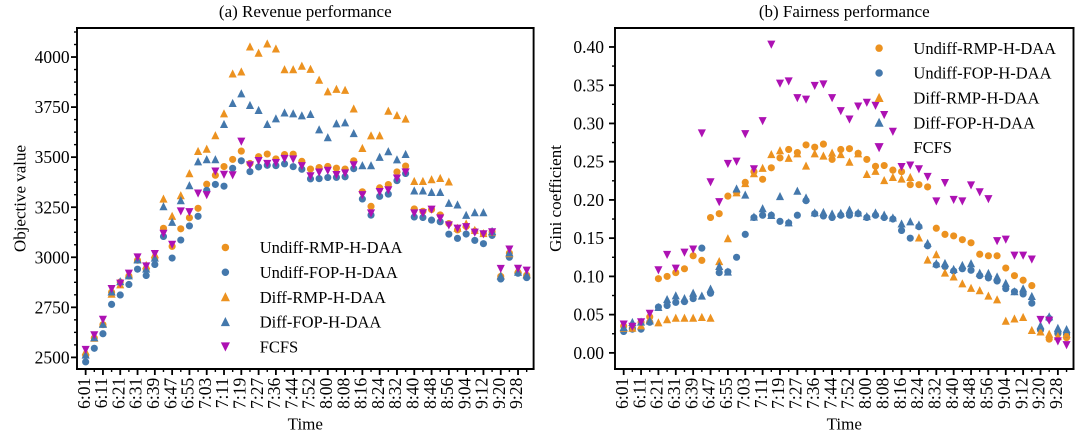  Describe the element at coordinates (305, 11) in the screenshot. I see `svg-text: (a) Revenue performance` at that location.